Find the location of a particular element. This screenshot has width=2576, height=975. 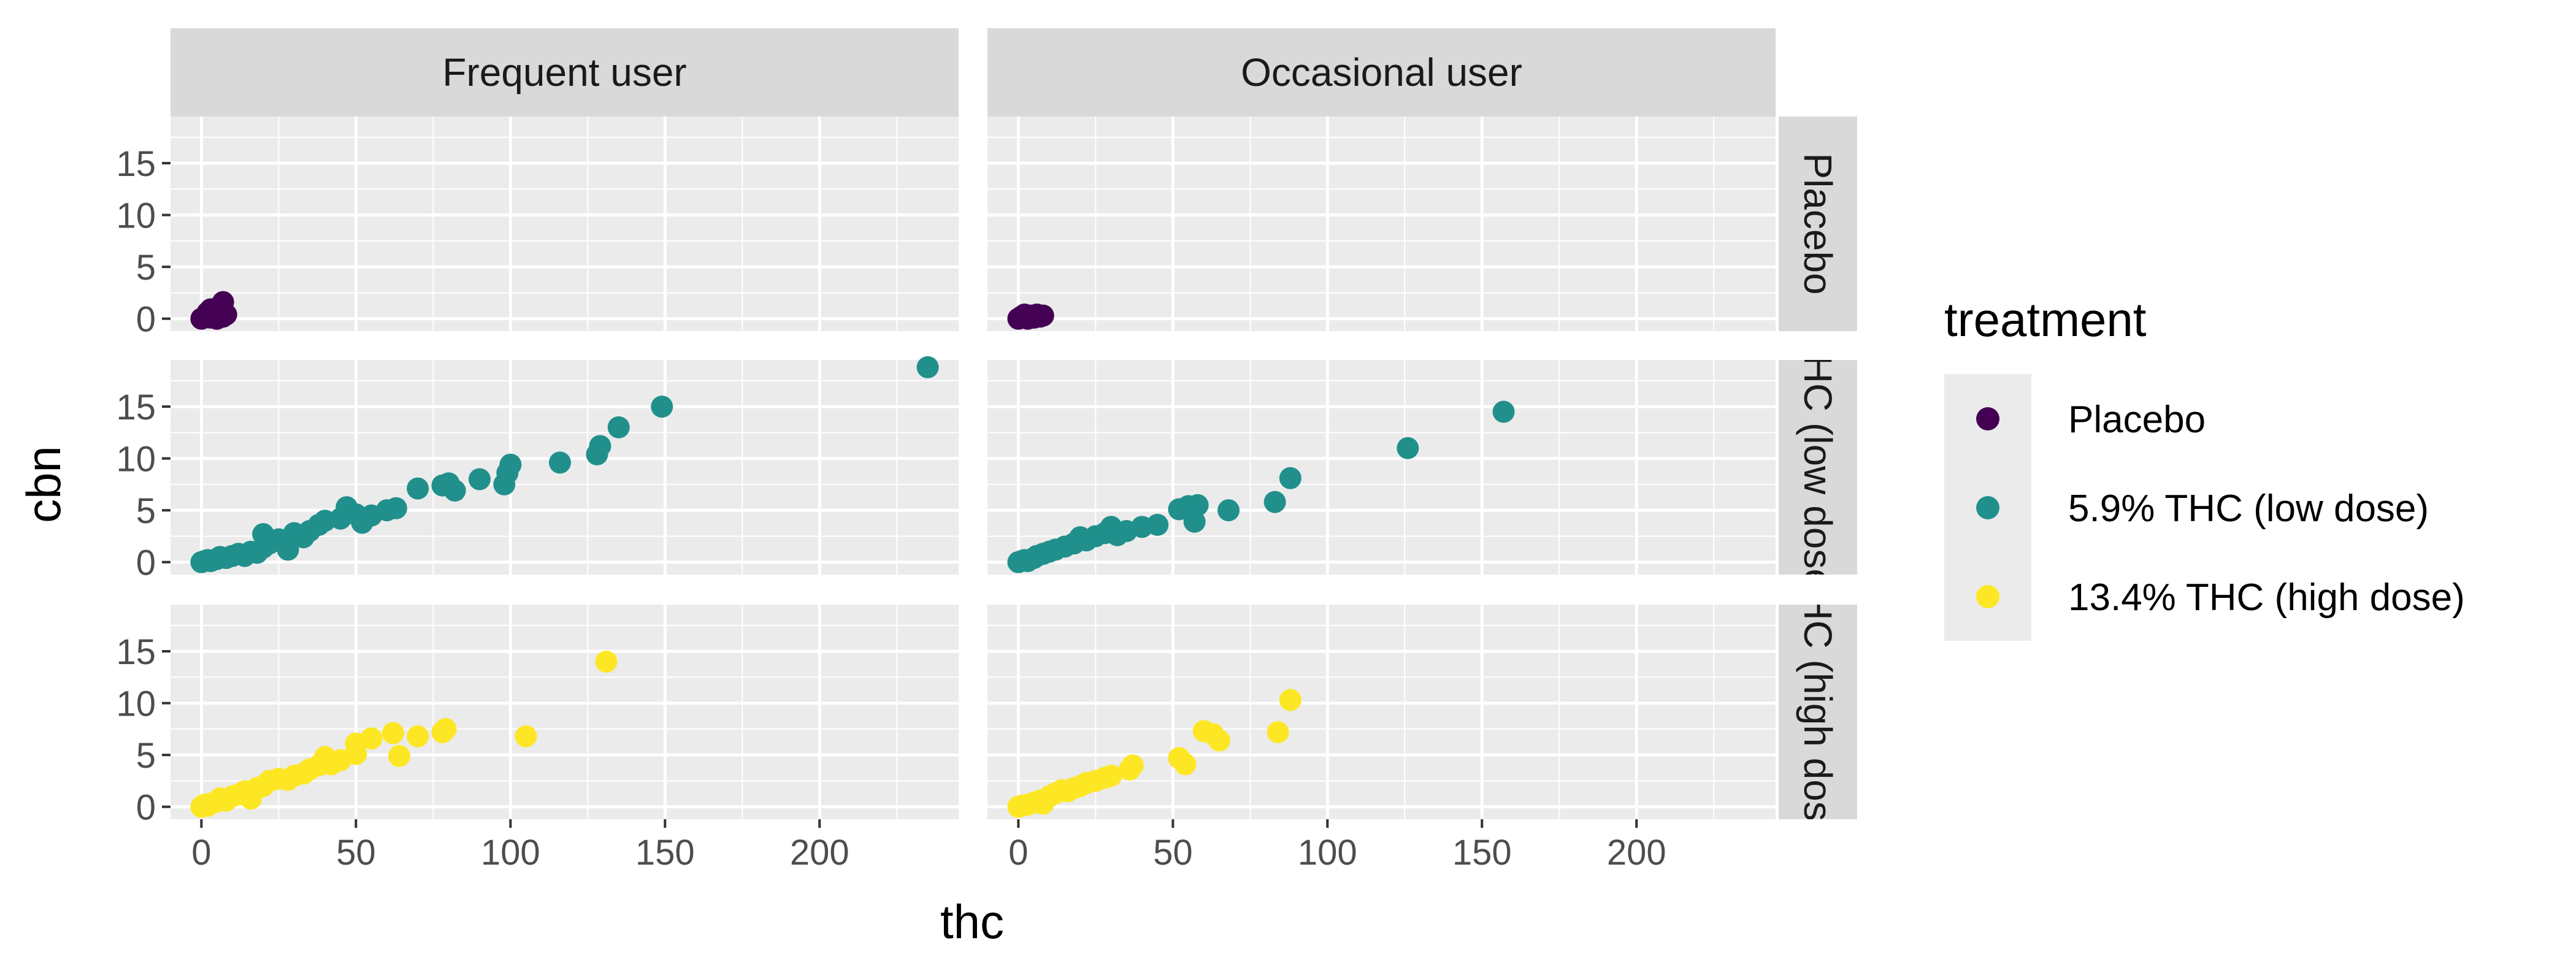

column-strip-label: Occasional user is located at coordinates (1381, 72).